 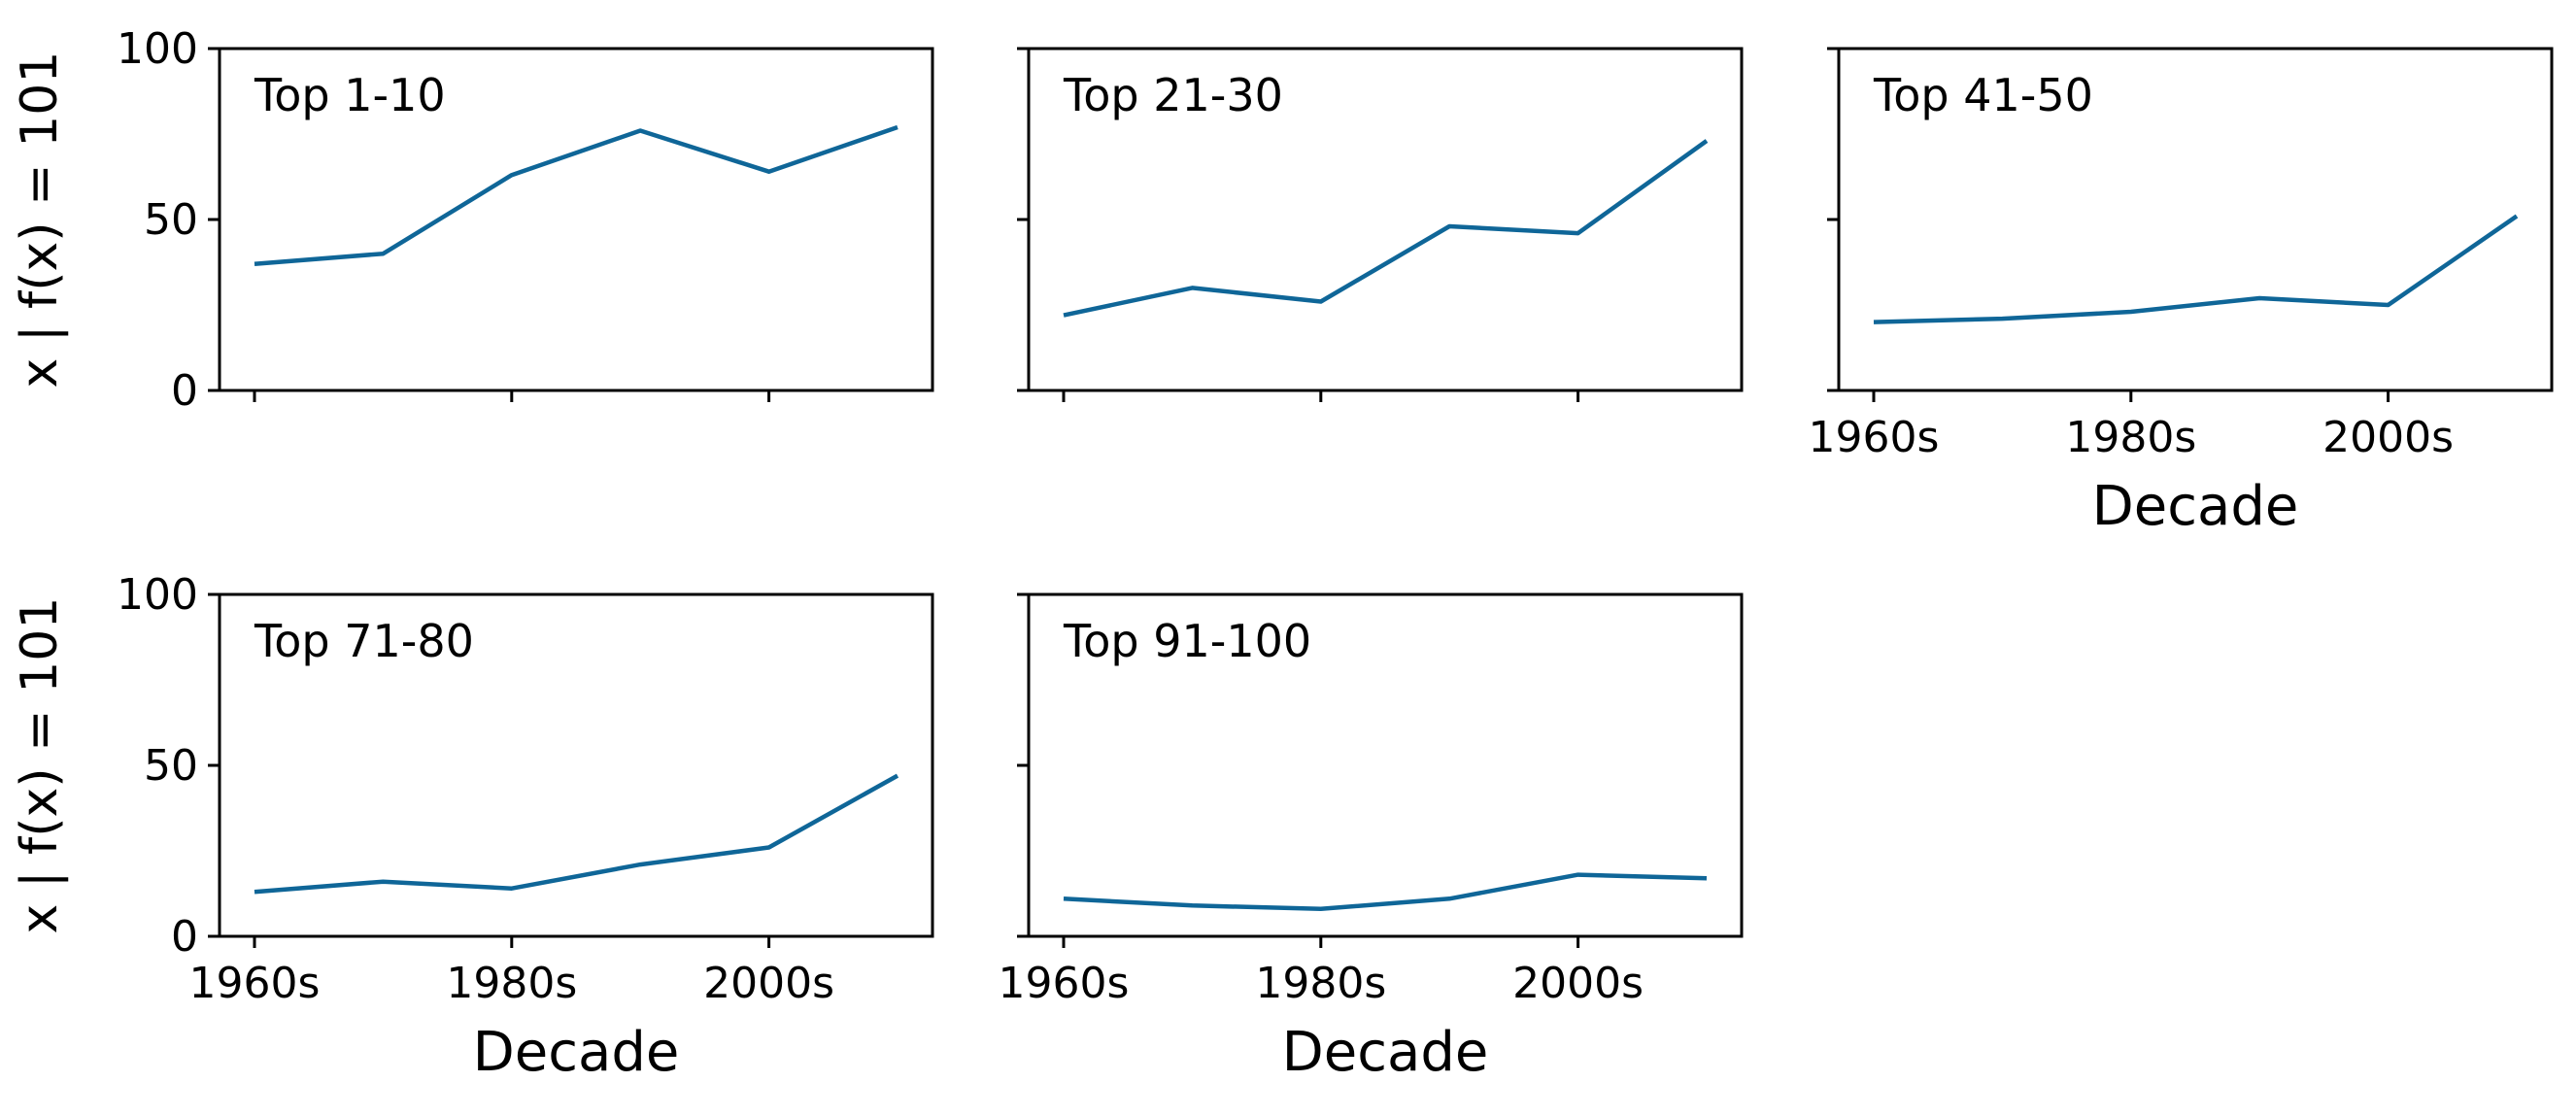 I want to click on panel-4-xtick-label-1980s: 1980s, so click(x=511, y=983).